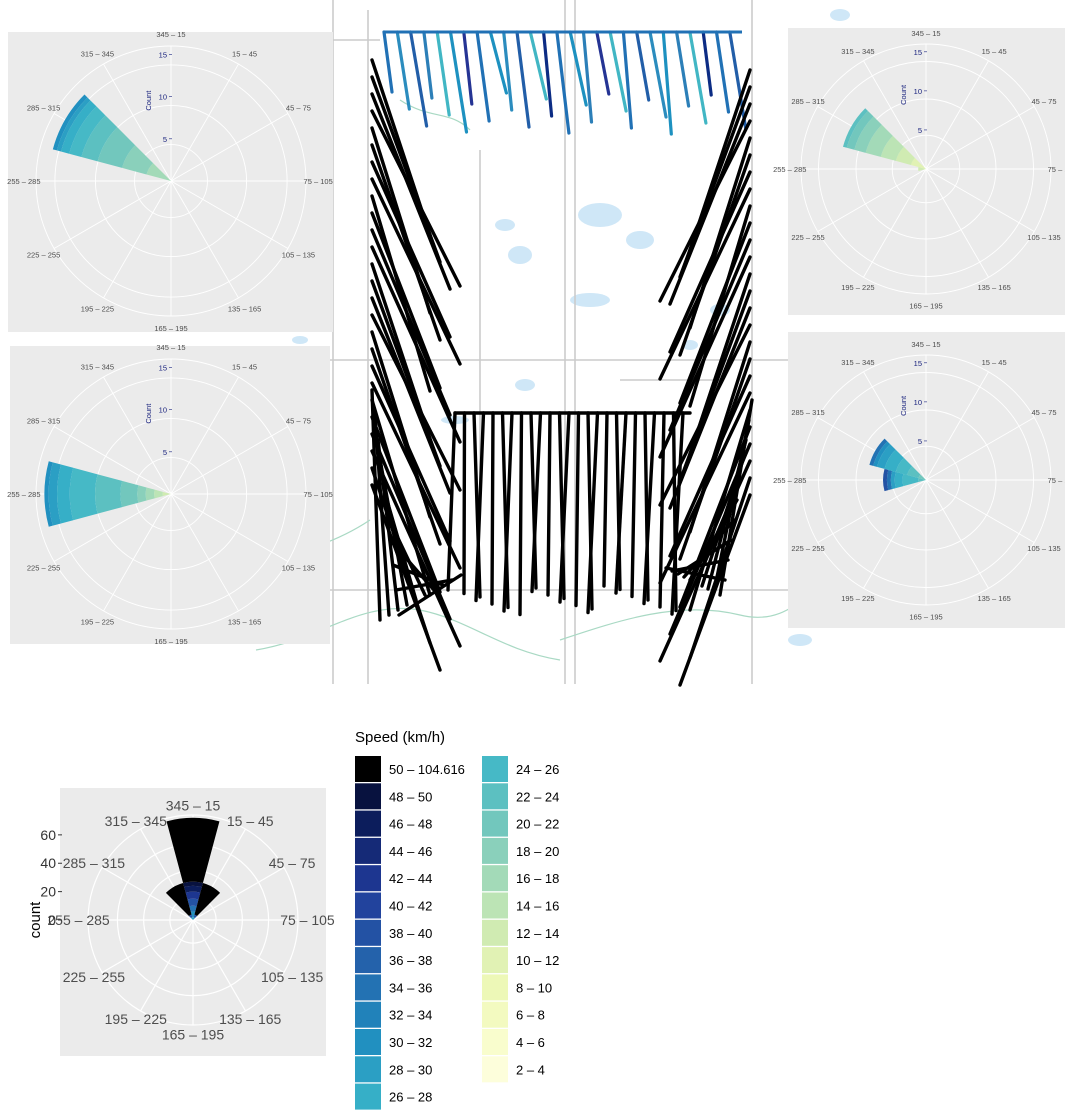  Describe the element at coordinates (925, 33) in the screenshot. I see `rose-direction-label: 345 – 15` at that location.